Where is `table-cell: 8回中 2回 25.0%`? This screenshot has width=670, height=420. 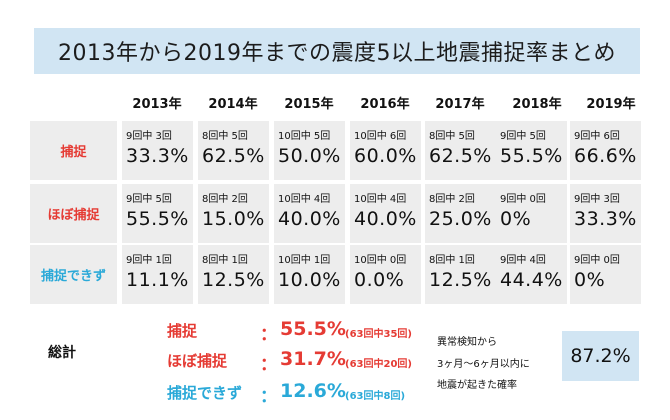
table-cell: 8回中 2回 25.0% is located at coordinates (460, 213).